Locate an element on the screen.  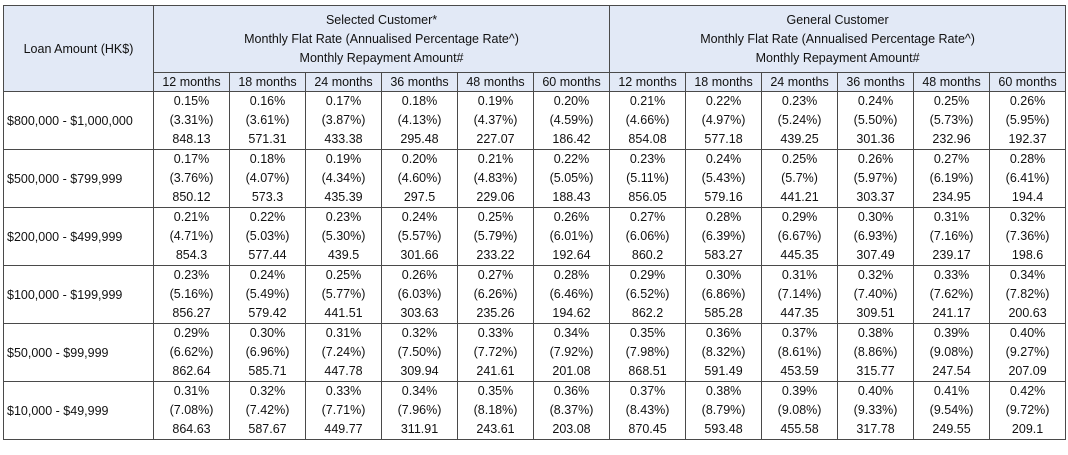
repayment-amount: 848.13 is located at coordinates (191, 139).